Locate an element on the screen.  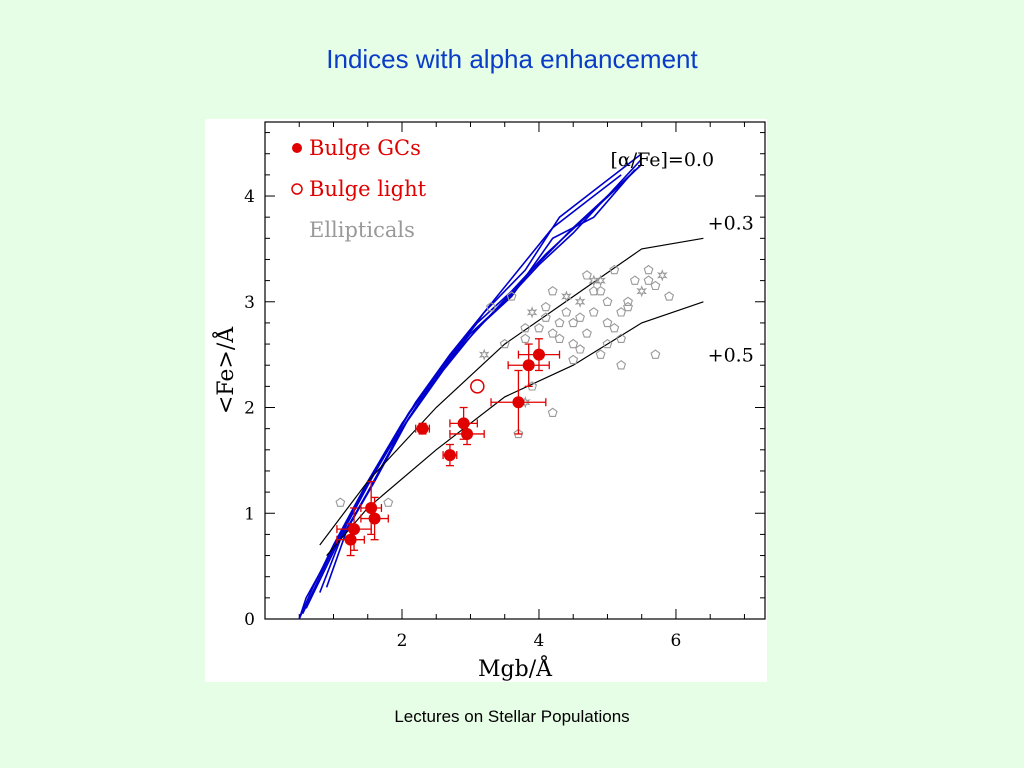
legend-label: Bulge light is located at coordinates (368, 189).